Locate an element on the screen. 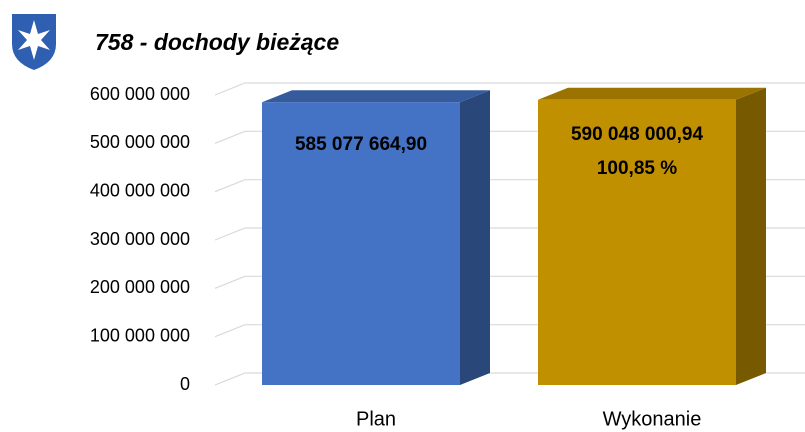  x-tick-label: Plan is located at coordinates (376, 419).